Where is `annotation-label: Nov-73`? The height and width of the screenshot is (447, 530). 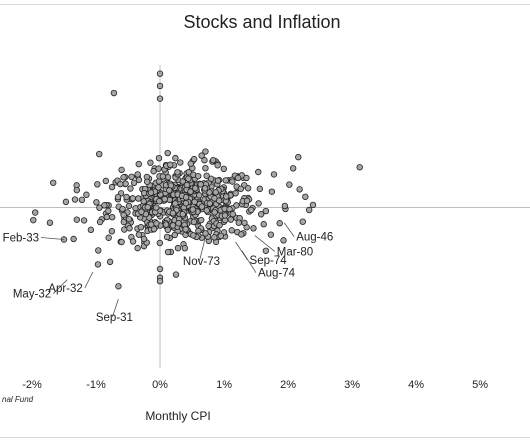 annotation-label: Nov-73 is located at coordinates (201, 262).